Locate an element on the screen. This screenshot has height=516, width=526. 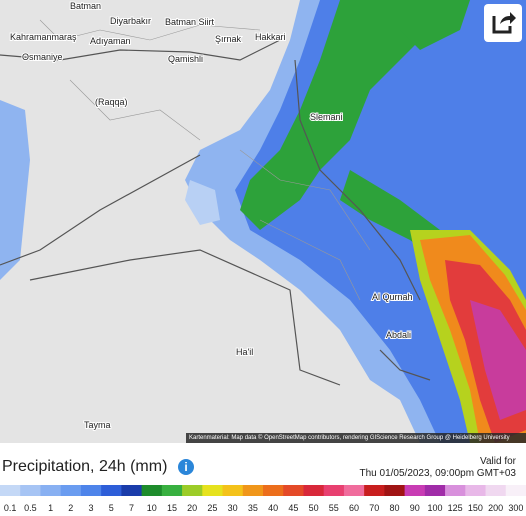
place-label: Diyarbakır is located at coordinates (130, 21).